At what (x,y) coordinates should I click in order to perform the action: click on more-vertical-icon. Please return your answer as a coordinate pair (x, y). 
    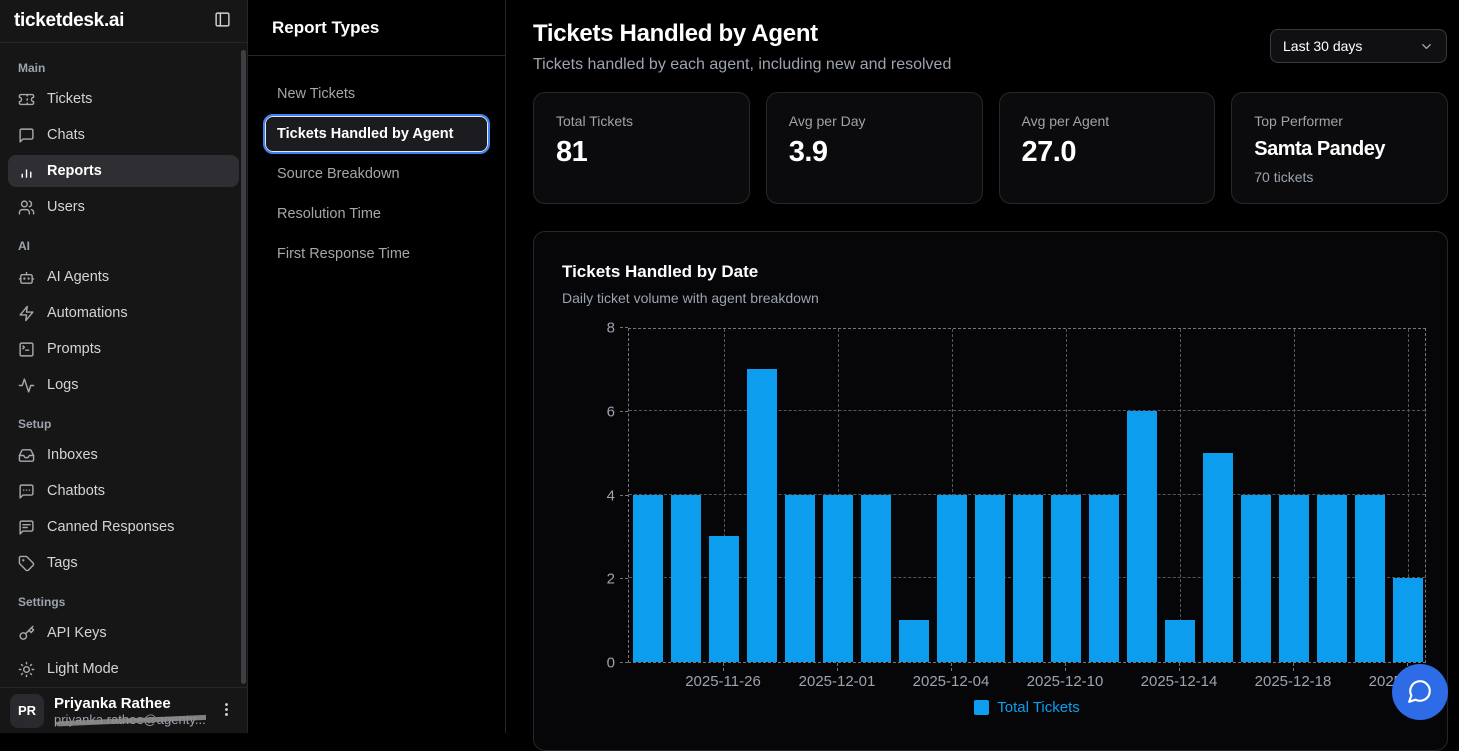
    Looking at the image, I should click on (226, 711).